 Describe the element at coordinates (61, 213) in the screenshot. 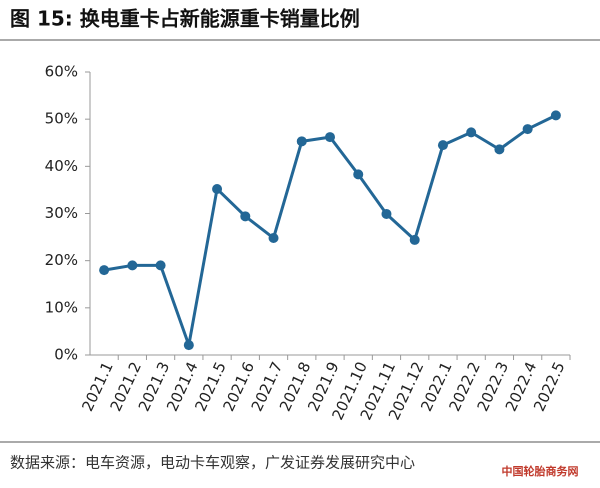

I see `y-tick-label: 30%` at that location.